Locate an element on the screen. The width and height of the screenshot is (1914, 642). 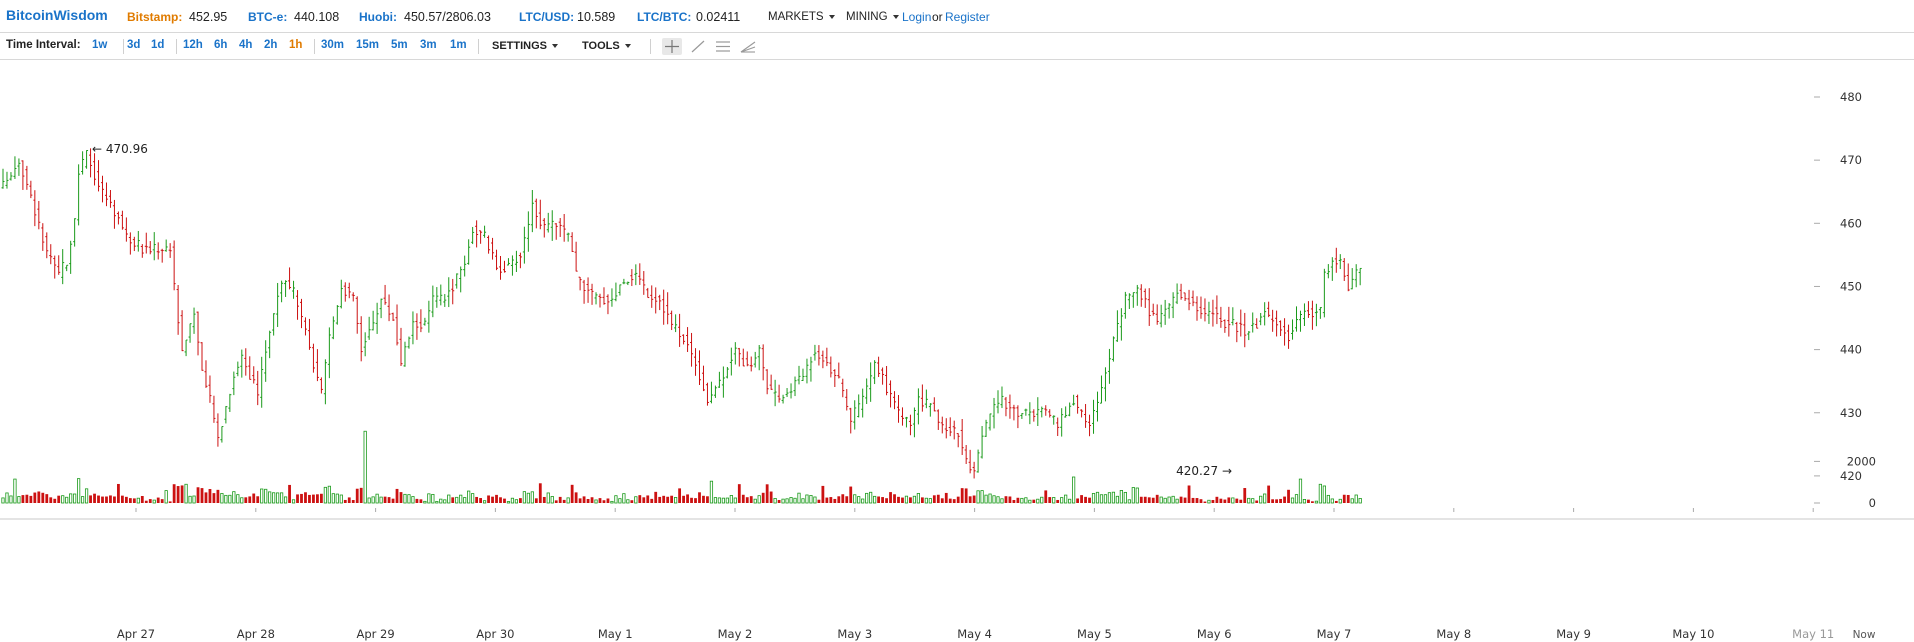
markets-menu: MARKETS is located at coordinates (801, 17).